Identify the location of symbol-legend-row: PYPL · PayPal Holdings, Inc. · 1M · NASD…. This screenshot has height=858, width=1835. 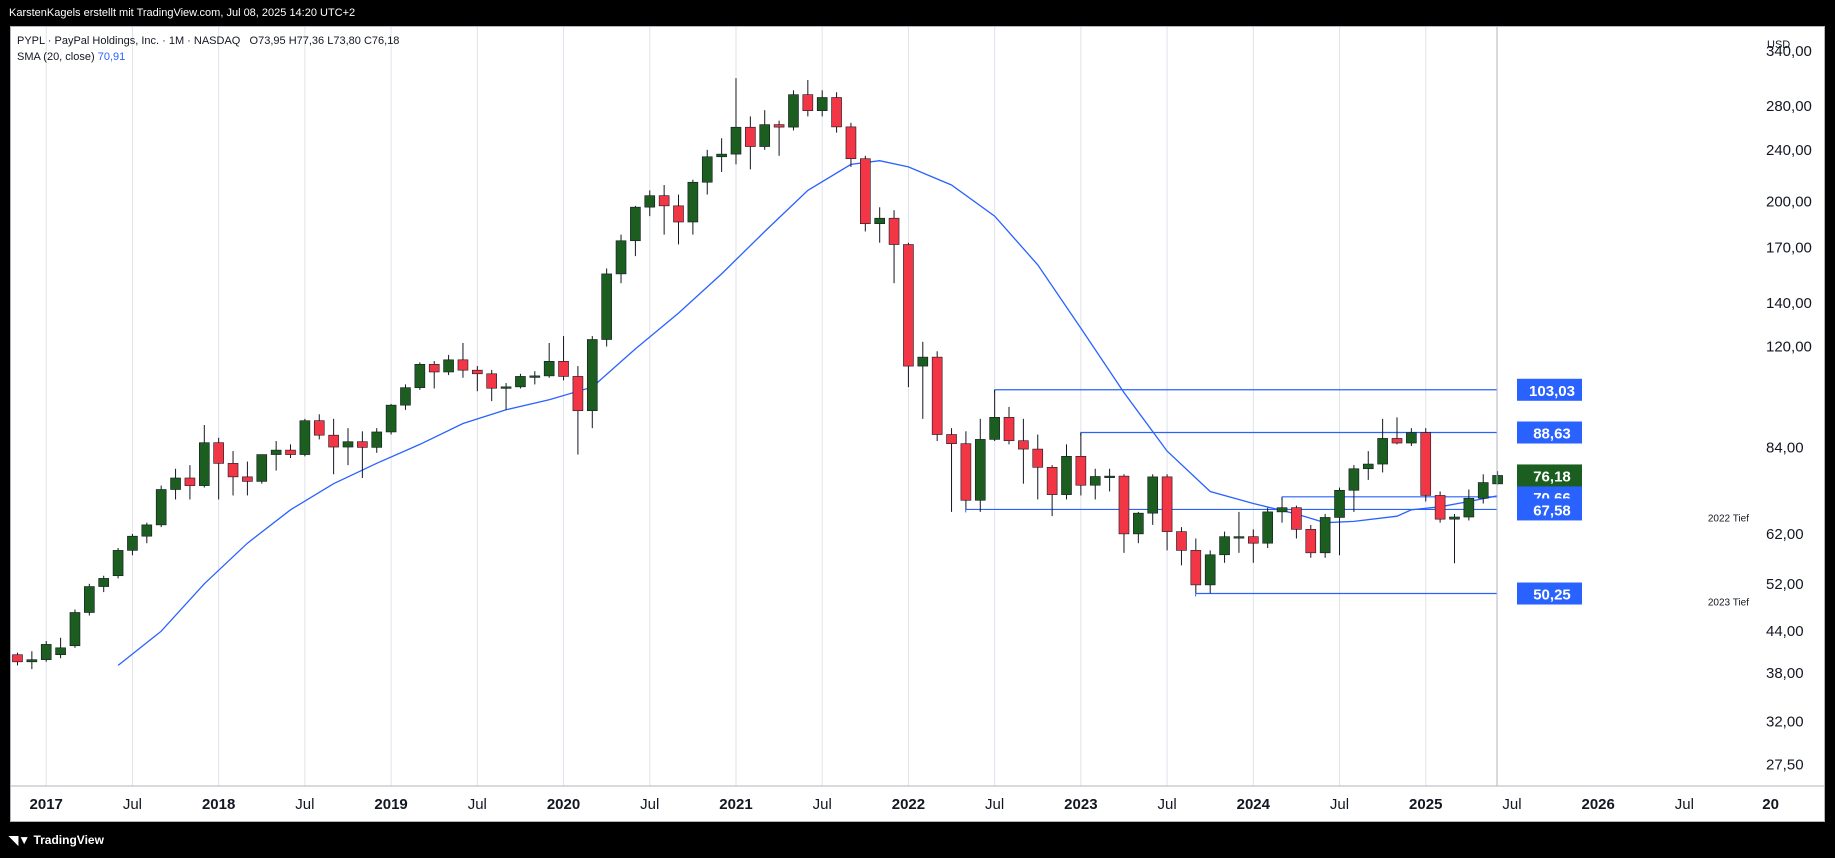
(208, 41).